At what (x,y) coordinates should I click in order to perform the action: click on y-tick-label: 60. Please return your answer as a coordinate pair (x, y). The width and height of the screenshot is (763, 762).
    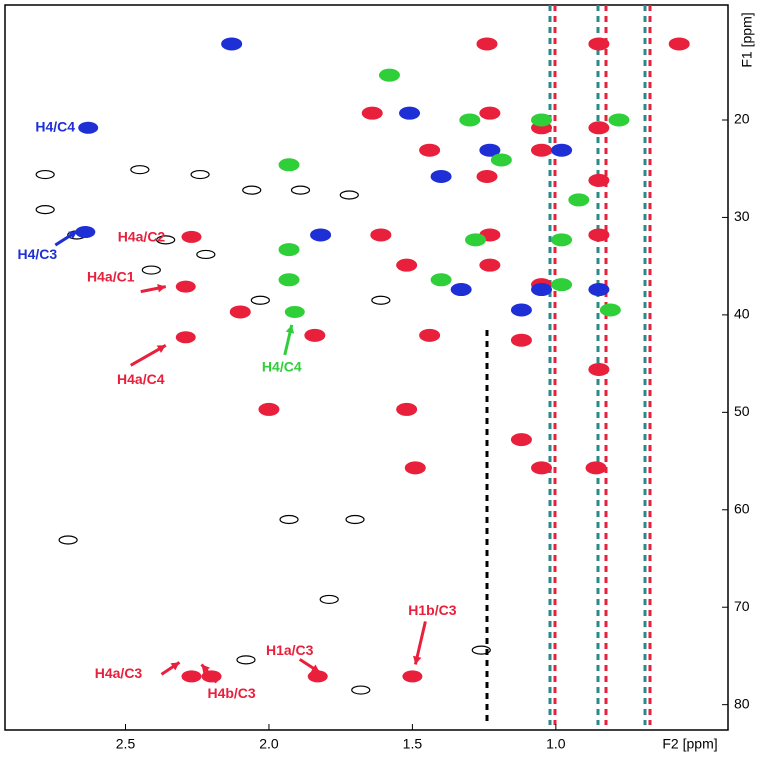
    Looking at the image, I should click on (742, 508).